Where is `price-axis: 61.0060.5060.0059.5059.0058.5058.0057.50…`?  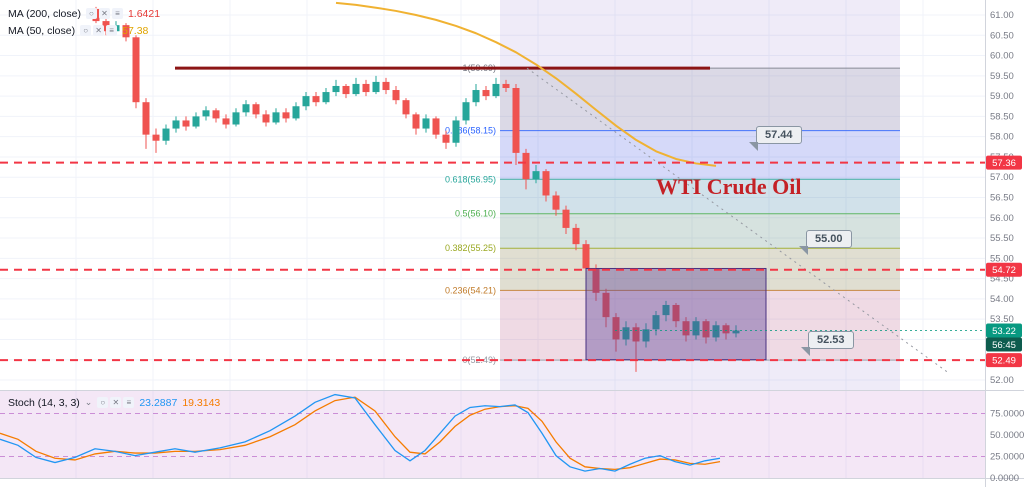 price-axis: 61.0060.5060.0059.5059.0058.5058.0057.50… is located at coordinates (1007, 247).